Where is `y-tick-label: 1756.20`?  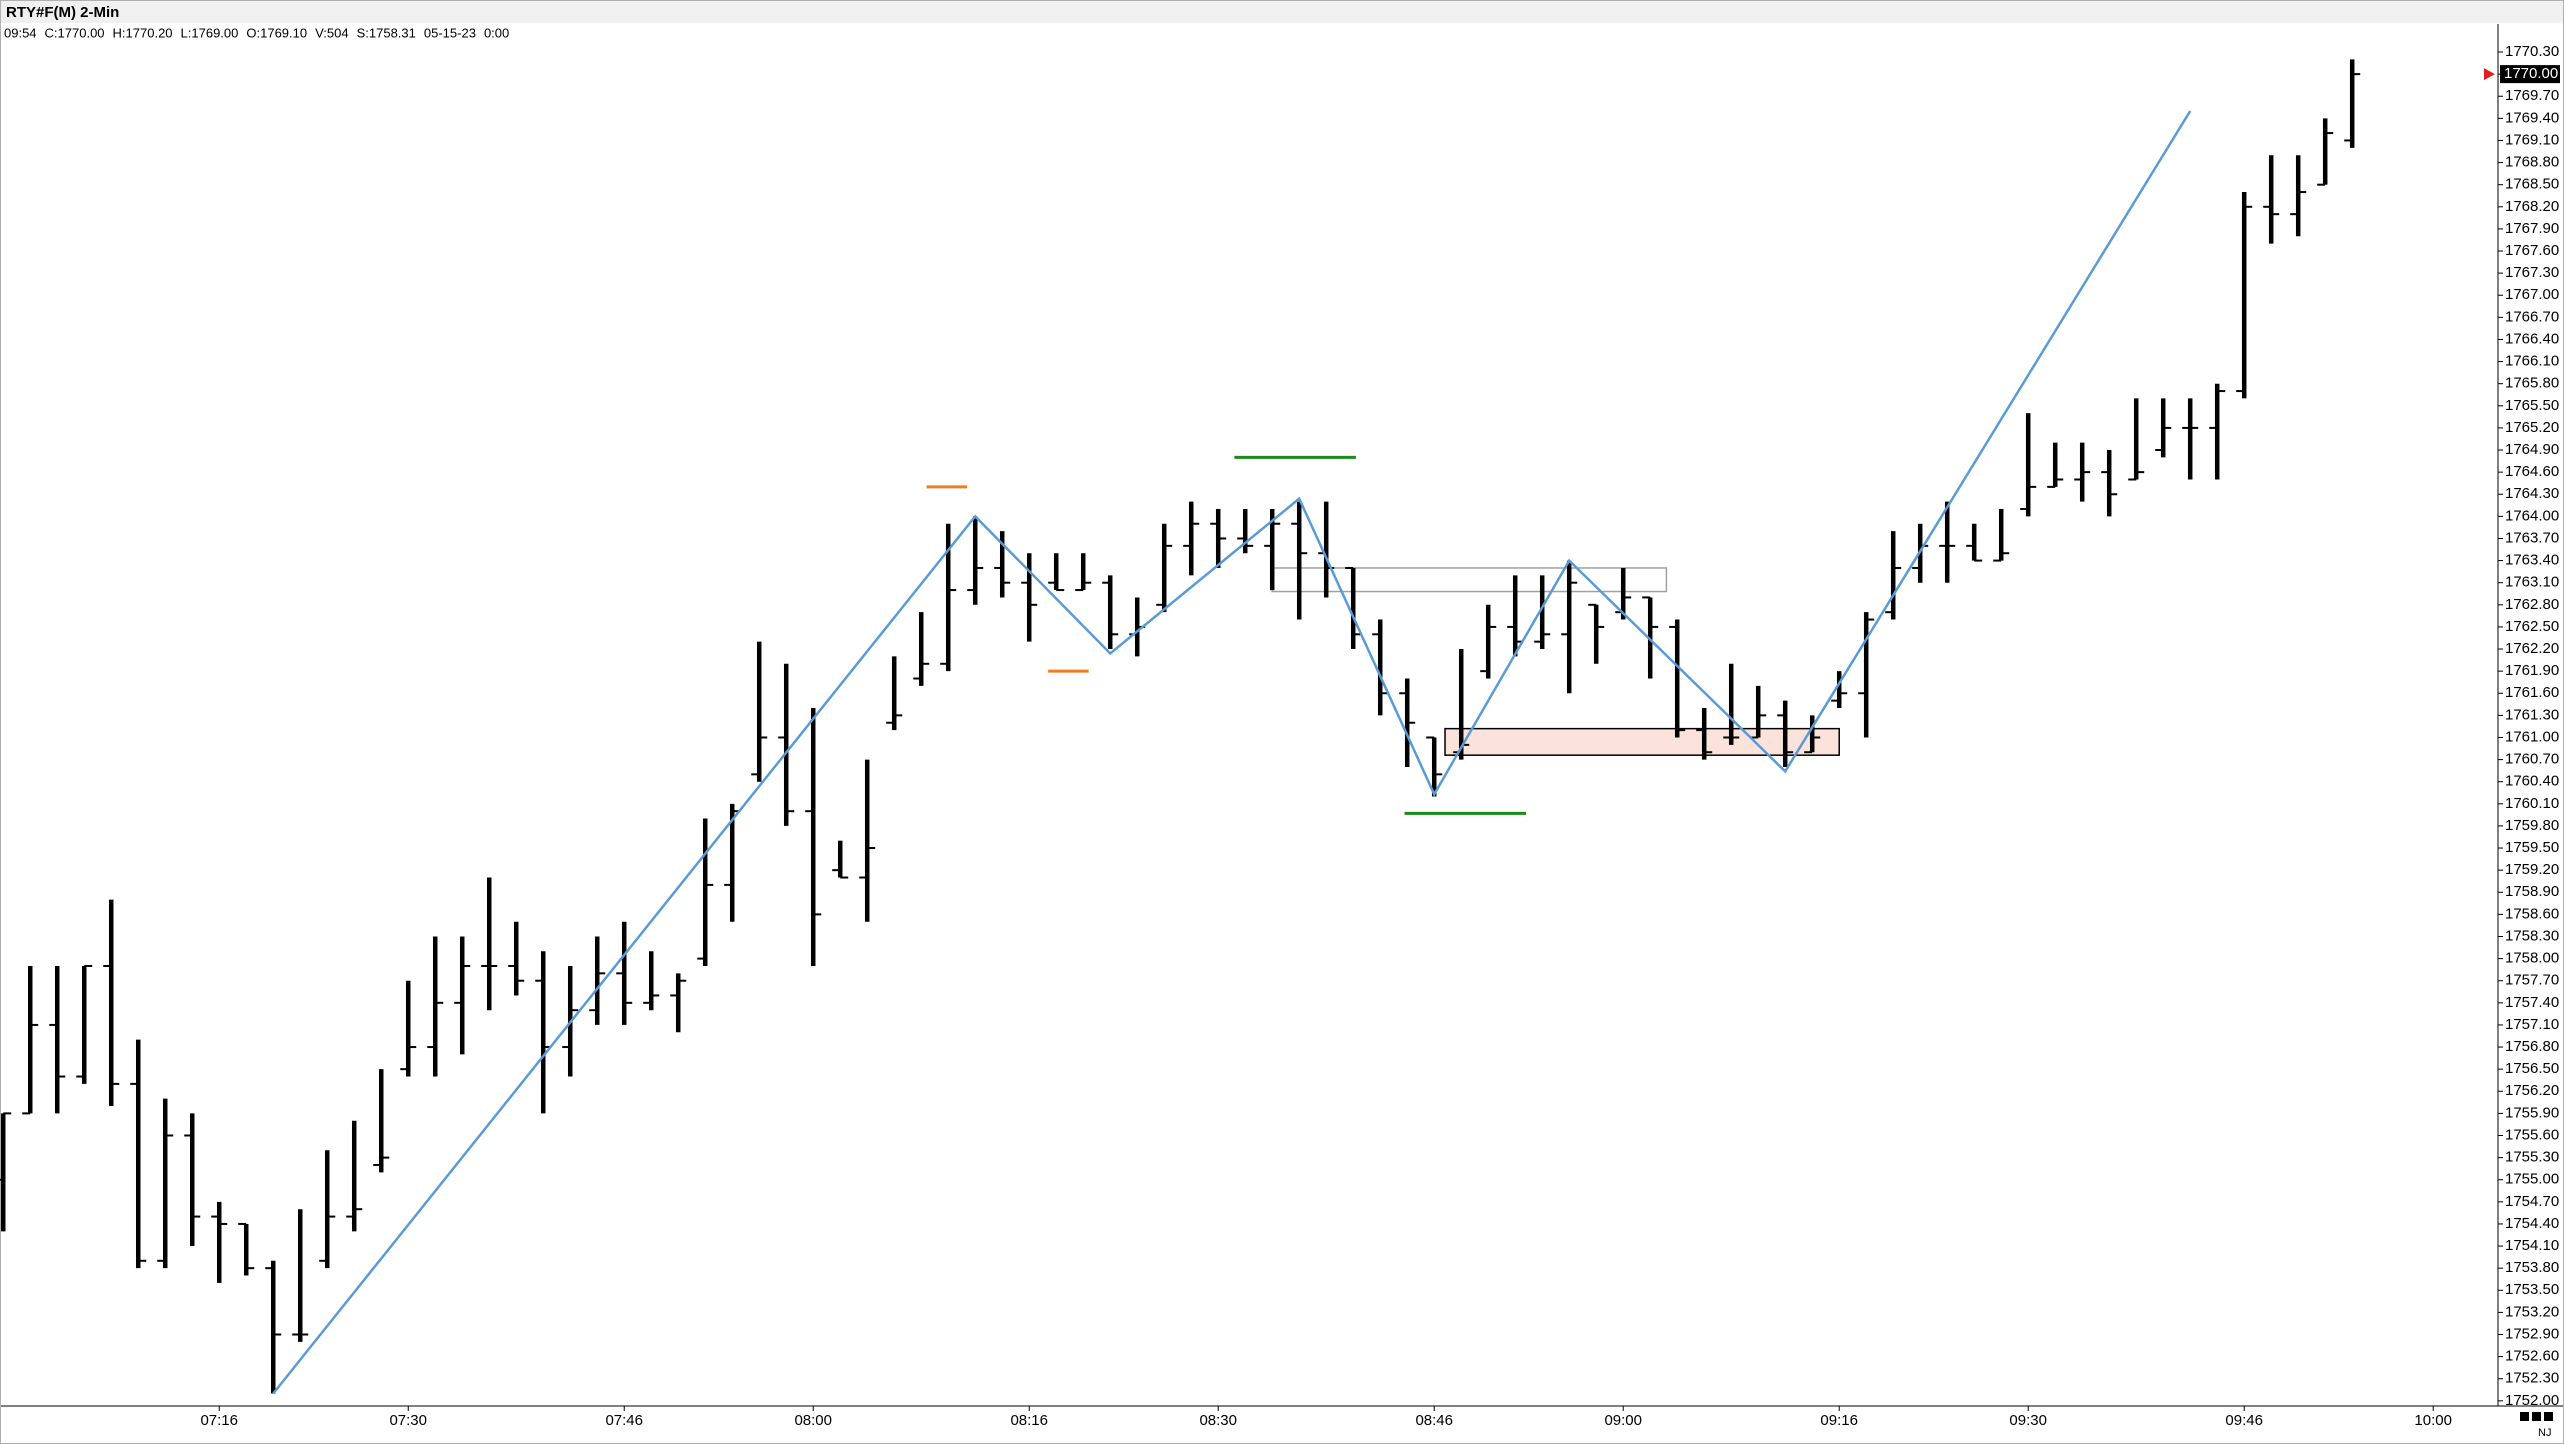
y-tick-label: 1756.20 is located at coordinates (2532, 1090).